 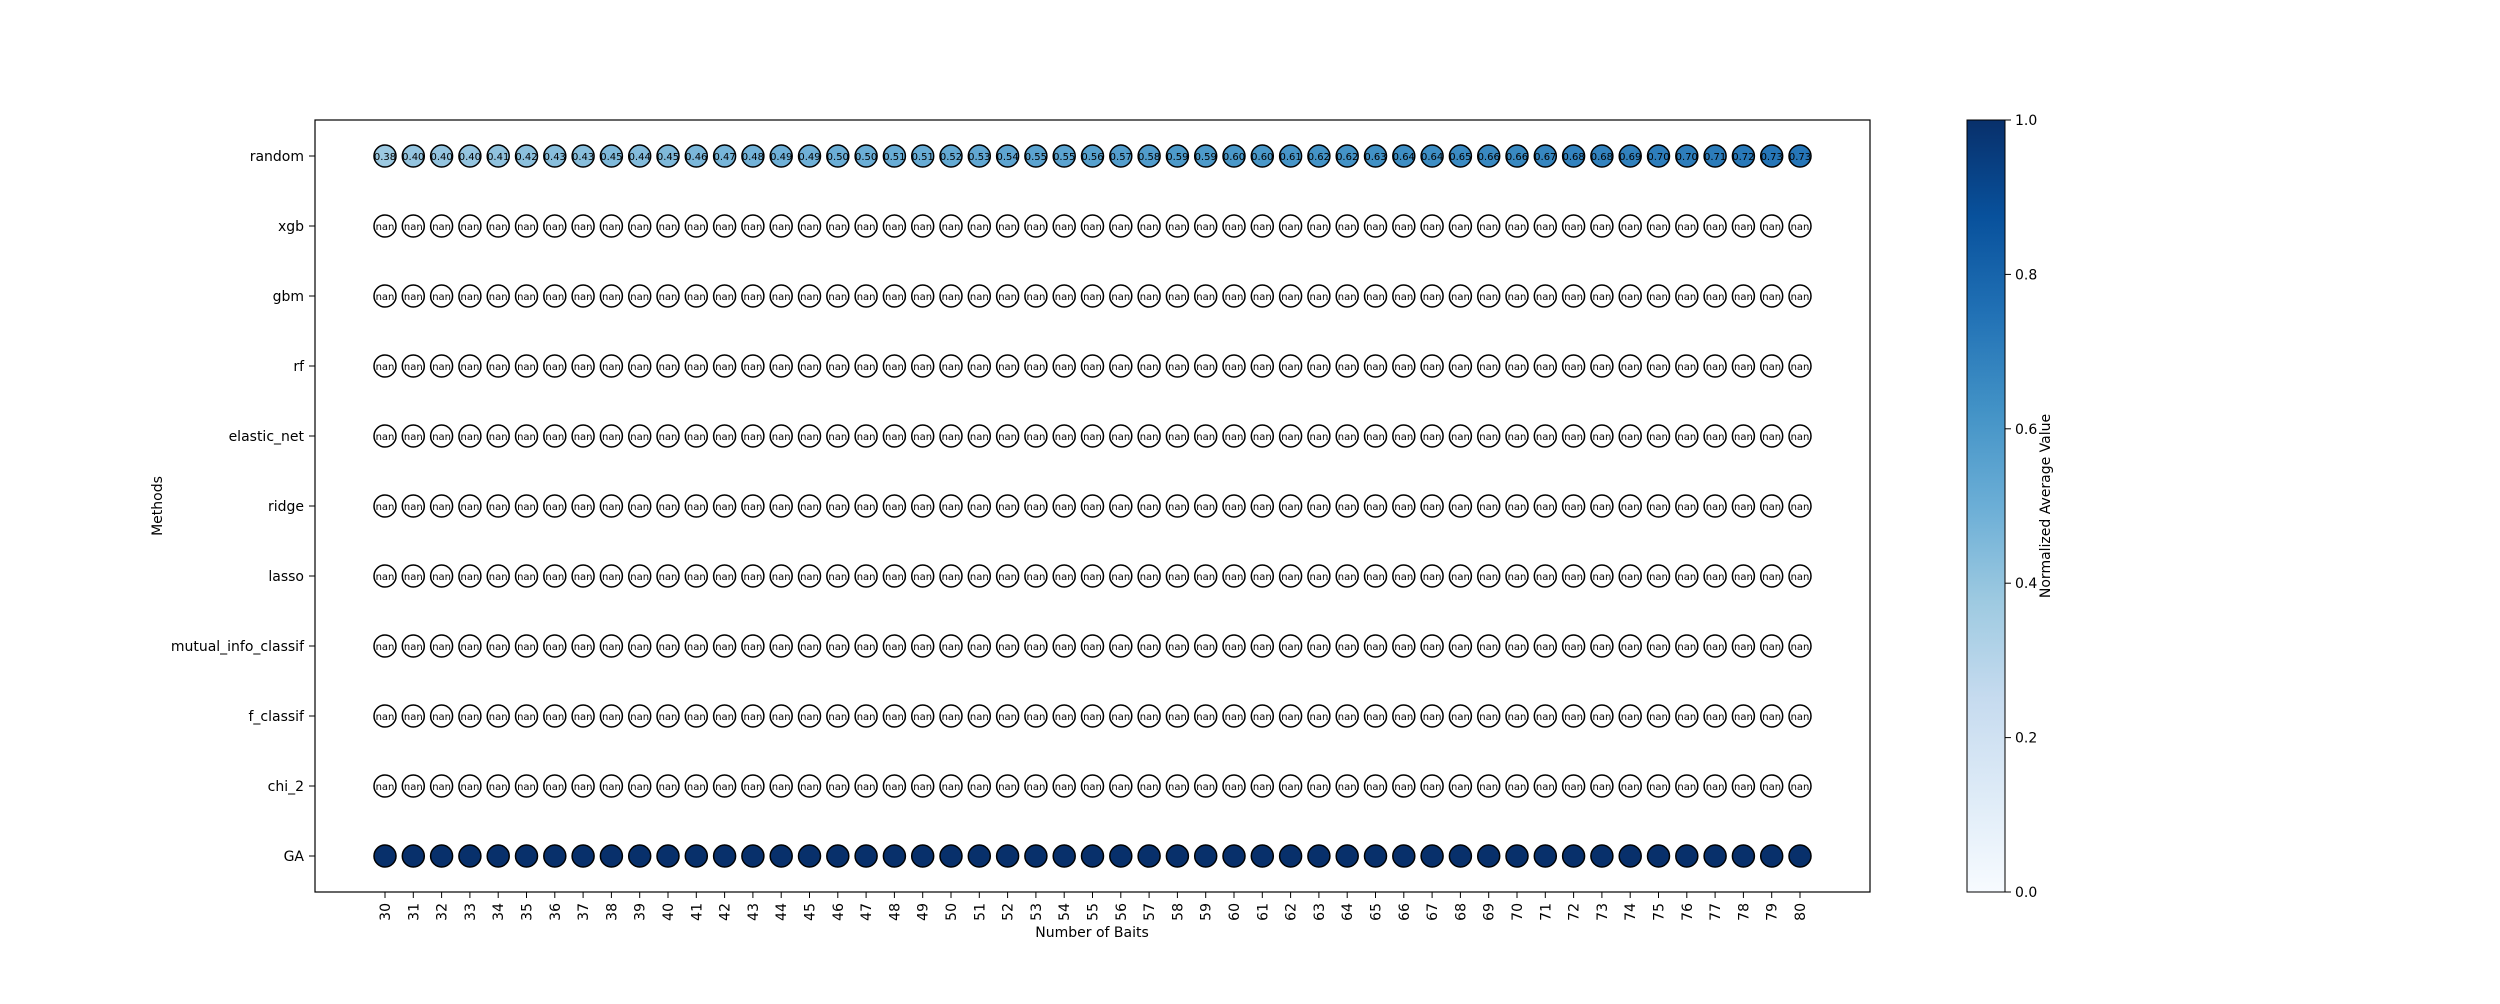 What do you see at coordinates (1178, 912) in the screenshot?
I see `x-tick-label: 58` at bounding box center [1178, 912].